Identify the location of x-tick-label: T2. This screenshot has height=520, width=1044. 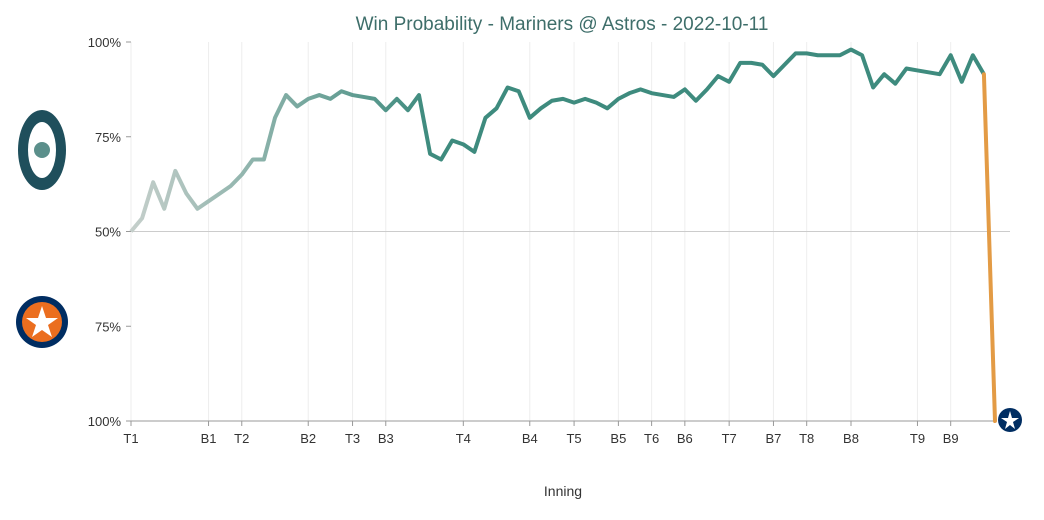
(241, 438).